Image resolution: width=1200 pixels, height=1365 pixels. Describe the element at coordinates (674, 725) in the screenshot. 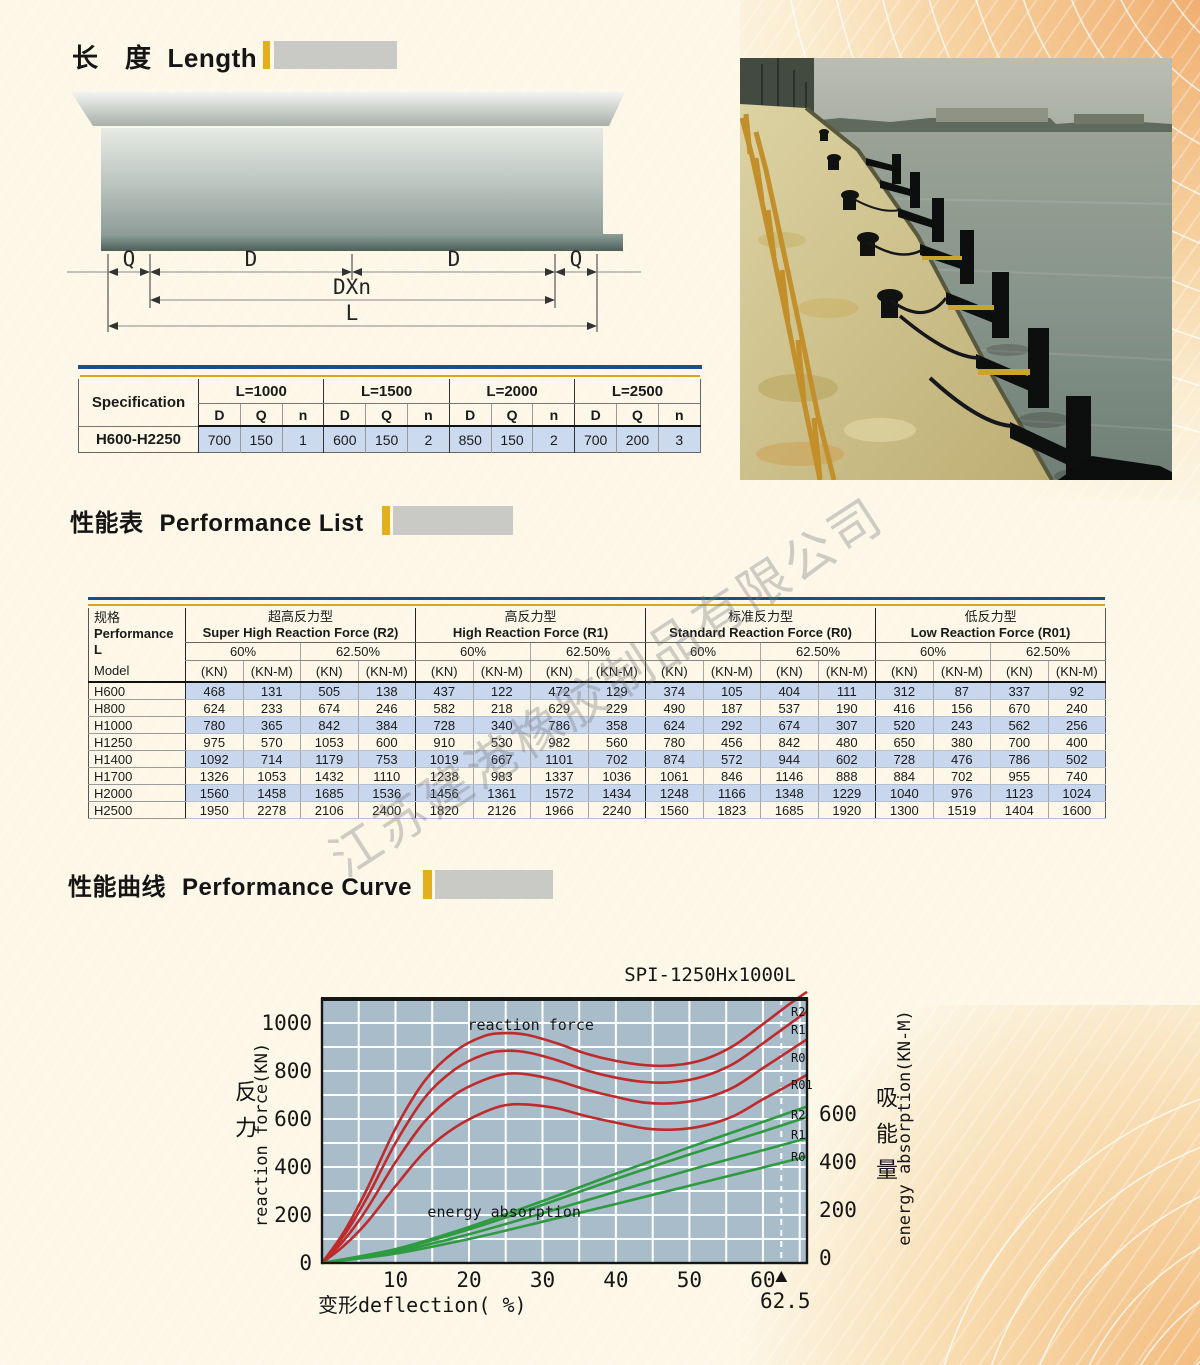

I see `perf-cell: 624` at that location.